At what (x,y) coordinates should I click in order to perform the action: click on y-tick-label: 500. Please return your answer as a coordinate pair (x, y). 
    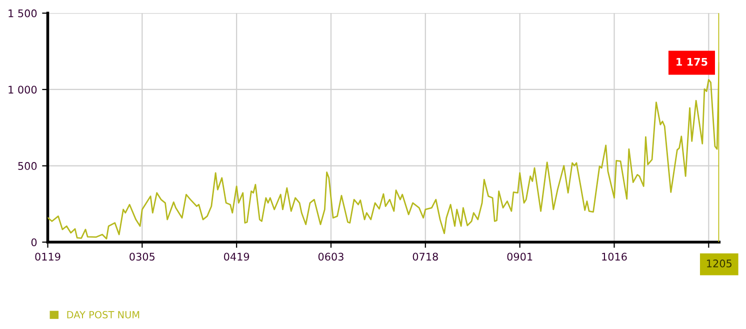
    Looking at the image, I should click on (27, 166).